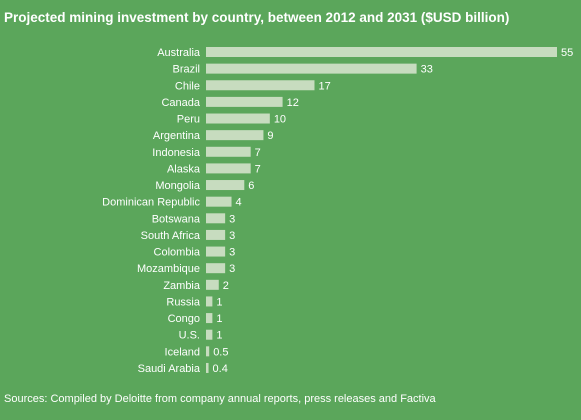 This screenshot has height=420, width=581. What do you see at coordinates (239, 203) in the screenshot?
I see `value-label: 4` at bounding box center [239, 203].